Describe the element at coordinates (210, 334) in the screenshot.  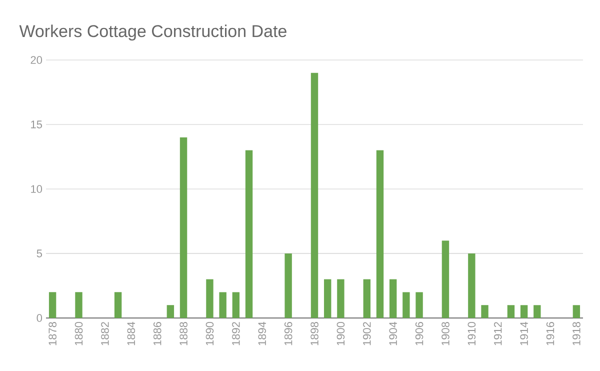
I see `x-tick-label: 1890` at that location.